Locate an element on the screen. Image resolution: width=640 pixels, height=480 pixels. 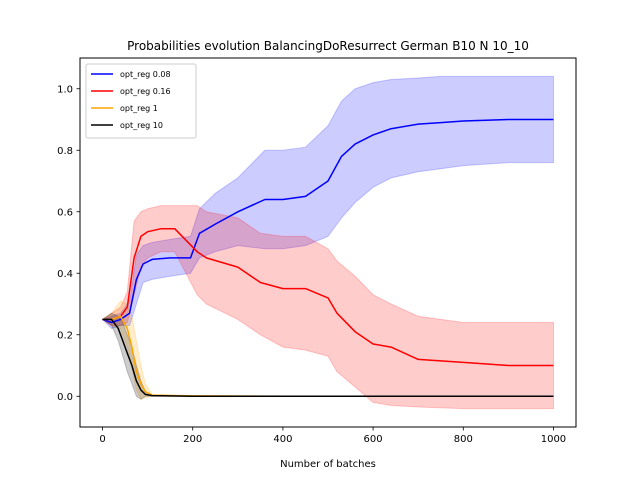
x-tick-label: 400 is located at coordinates (282, 439).